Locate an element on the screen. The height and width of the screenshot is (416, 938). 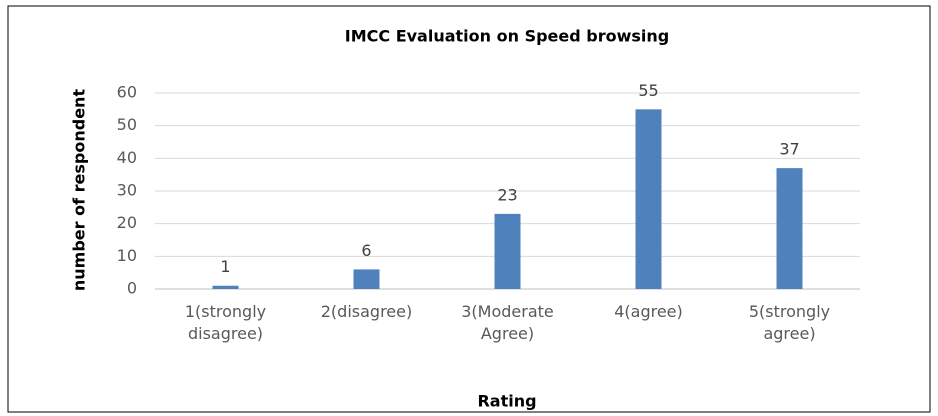
x-tick-label: 4(agree) is located at coordinates (648, 311).